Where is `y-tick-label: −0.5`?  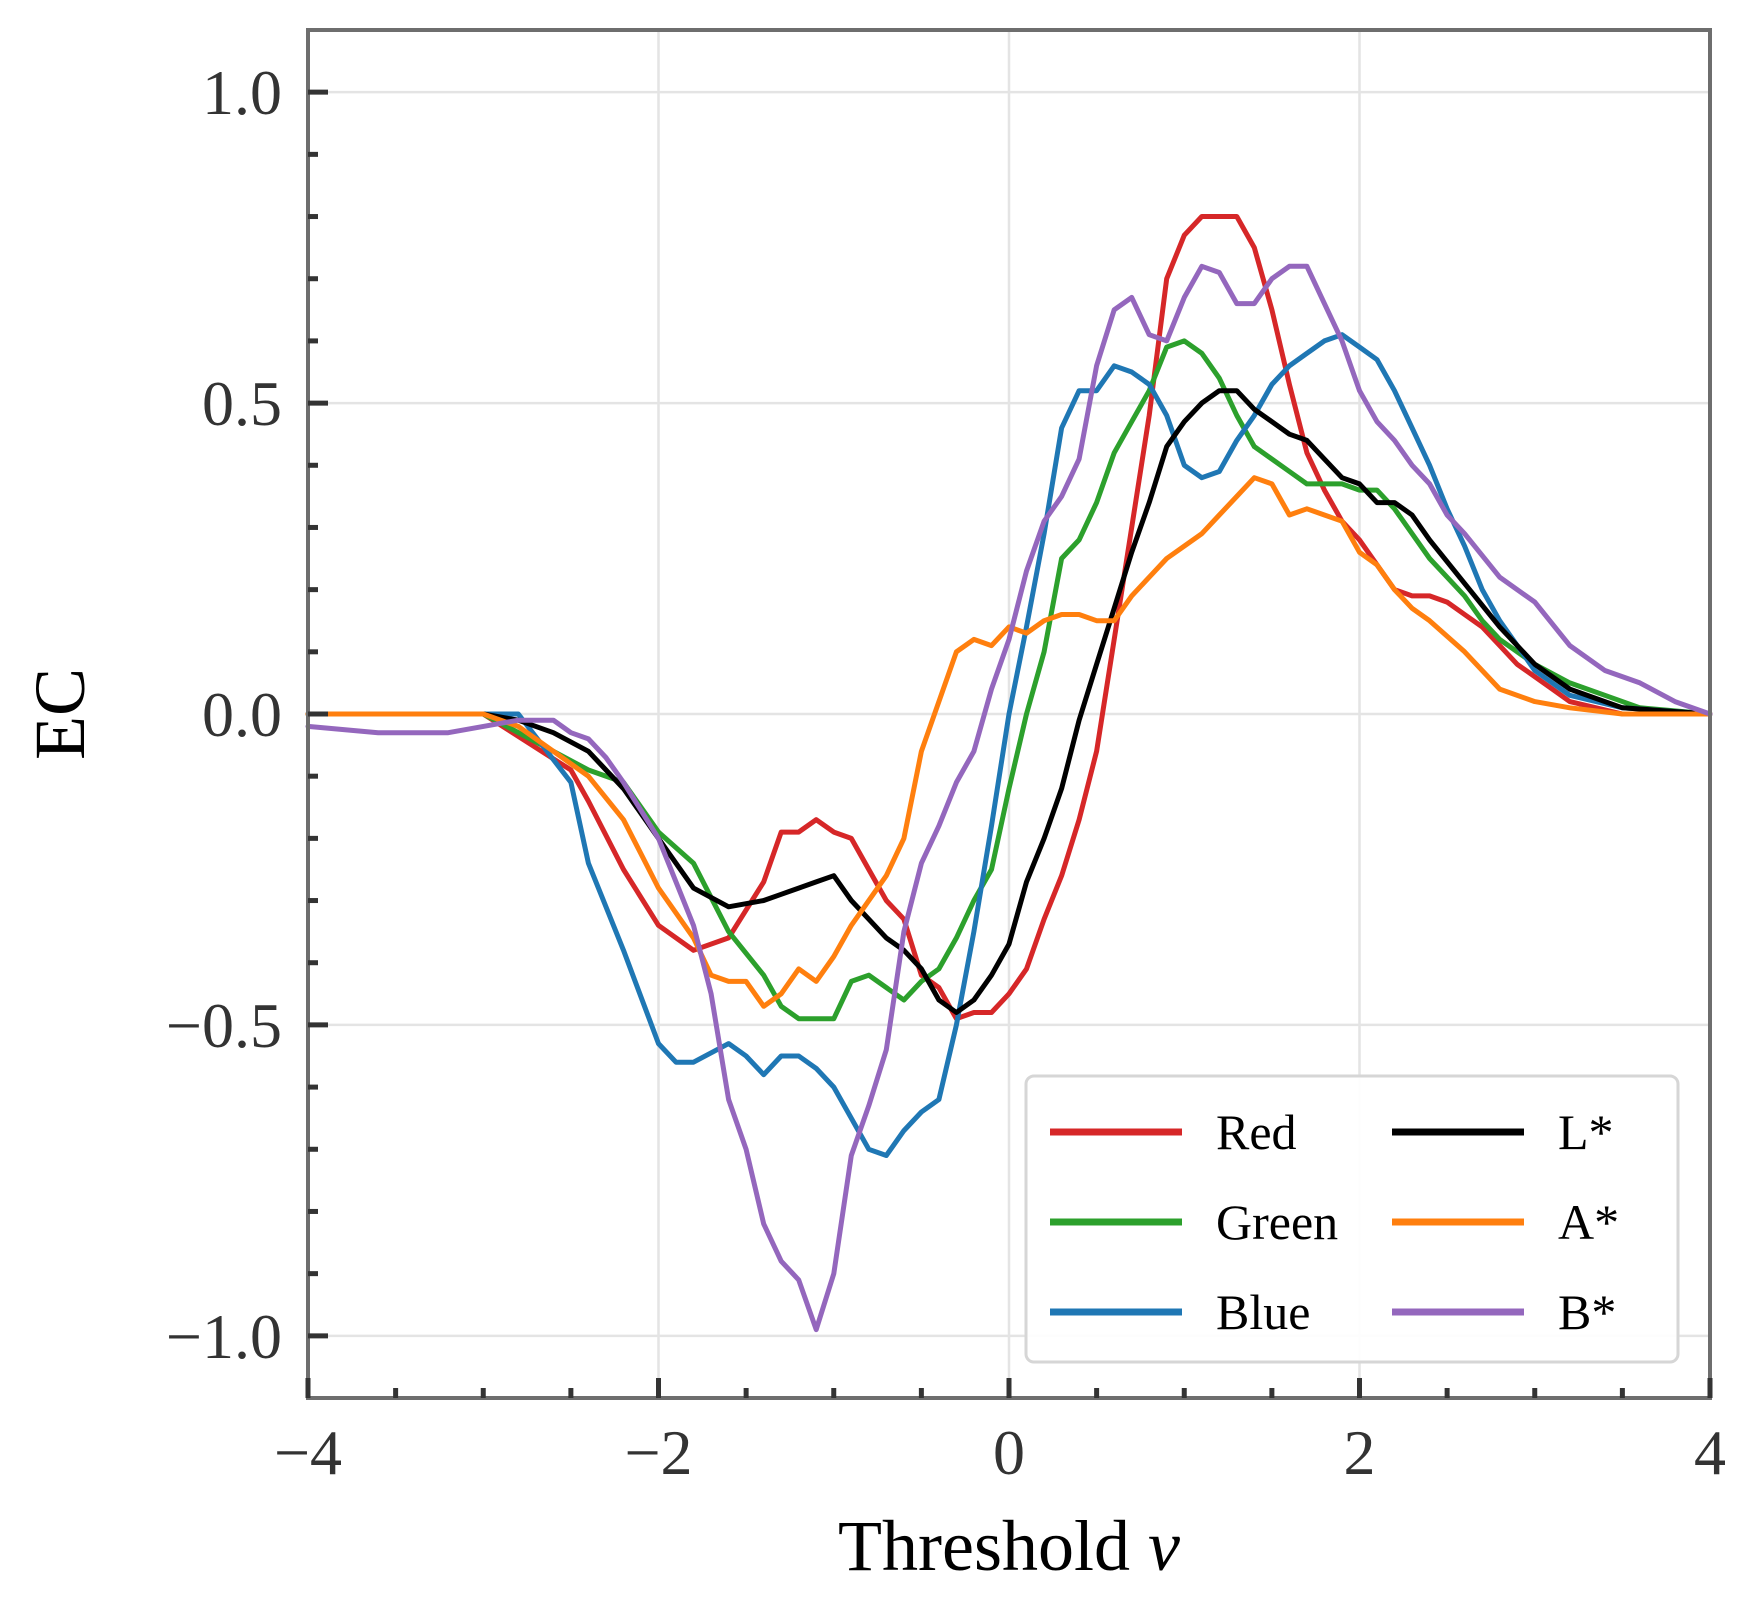
y-tick-label: −0.5 is located at coordinates (224, 1025).